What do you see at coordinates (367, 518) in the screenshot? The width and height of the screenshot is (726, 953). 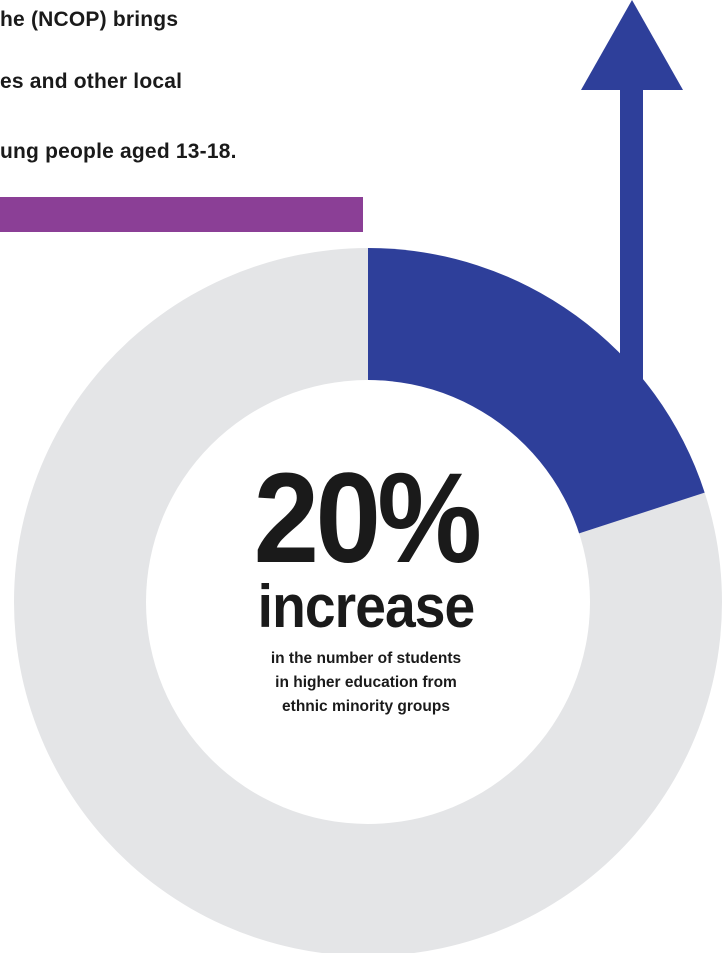 I see `stat-percentage: 20%` at bounding box center [367, 518].